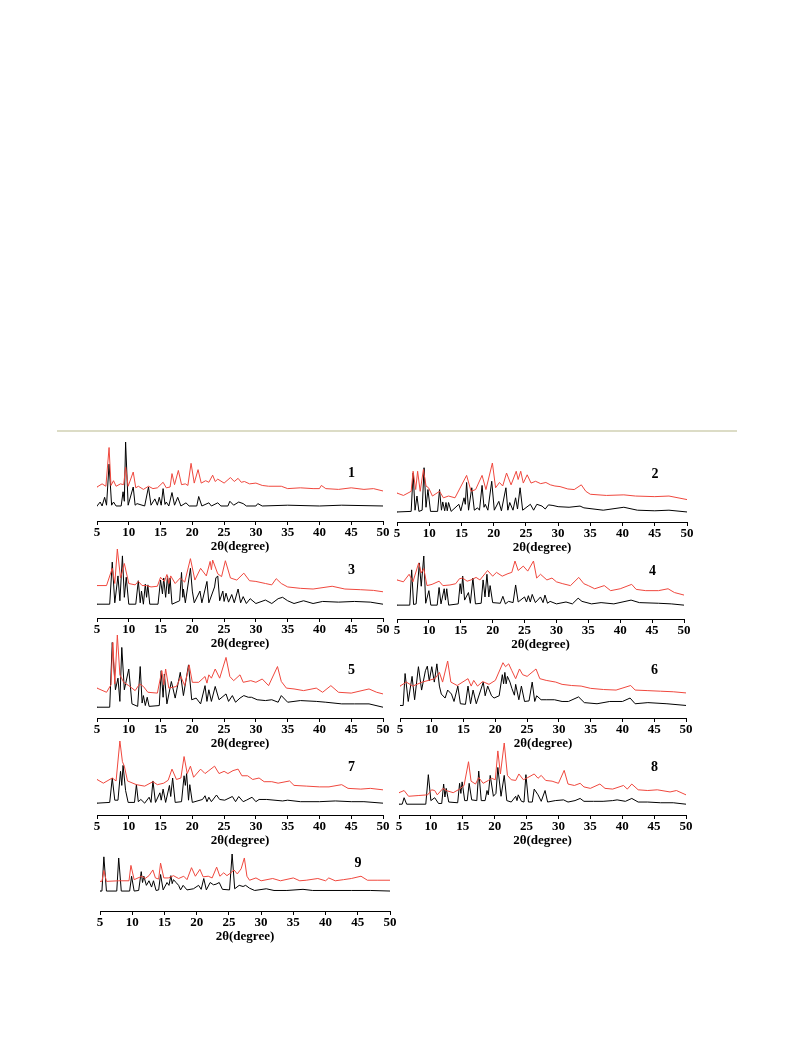 Image resolution: width=793 pixels, height=1039 pixels. What do you see at coordinates (352, 472) in the screenshot?
I see `annotation: 1` at bounding box center [352, 472].